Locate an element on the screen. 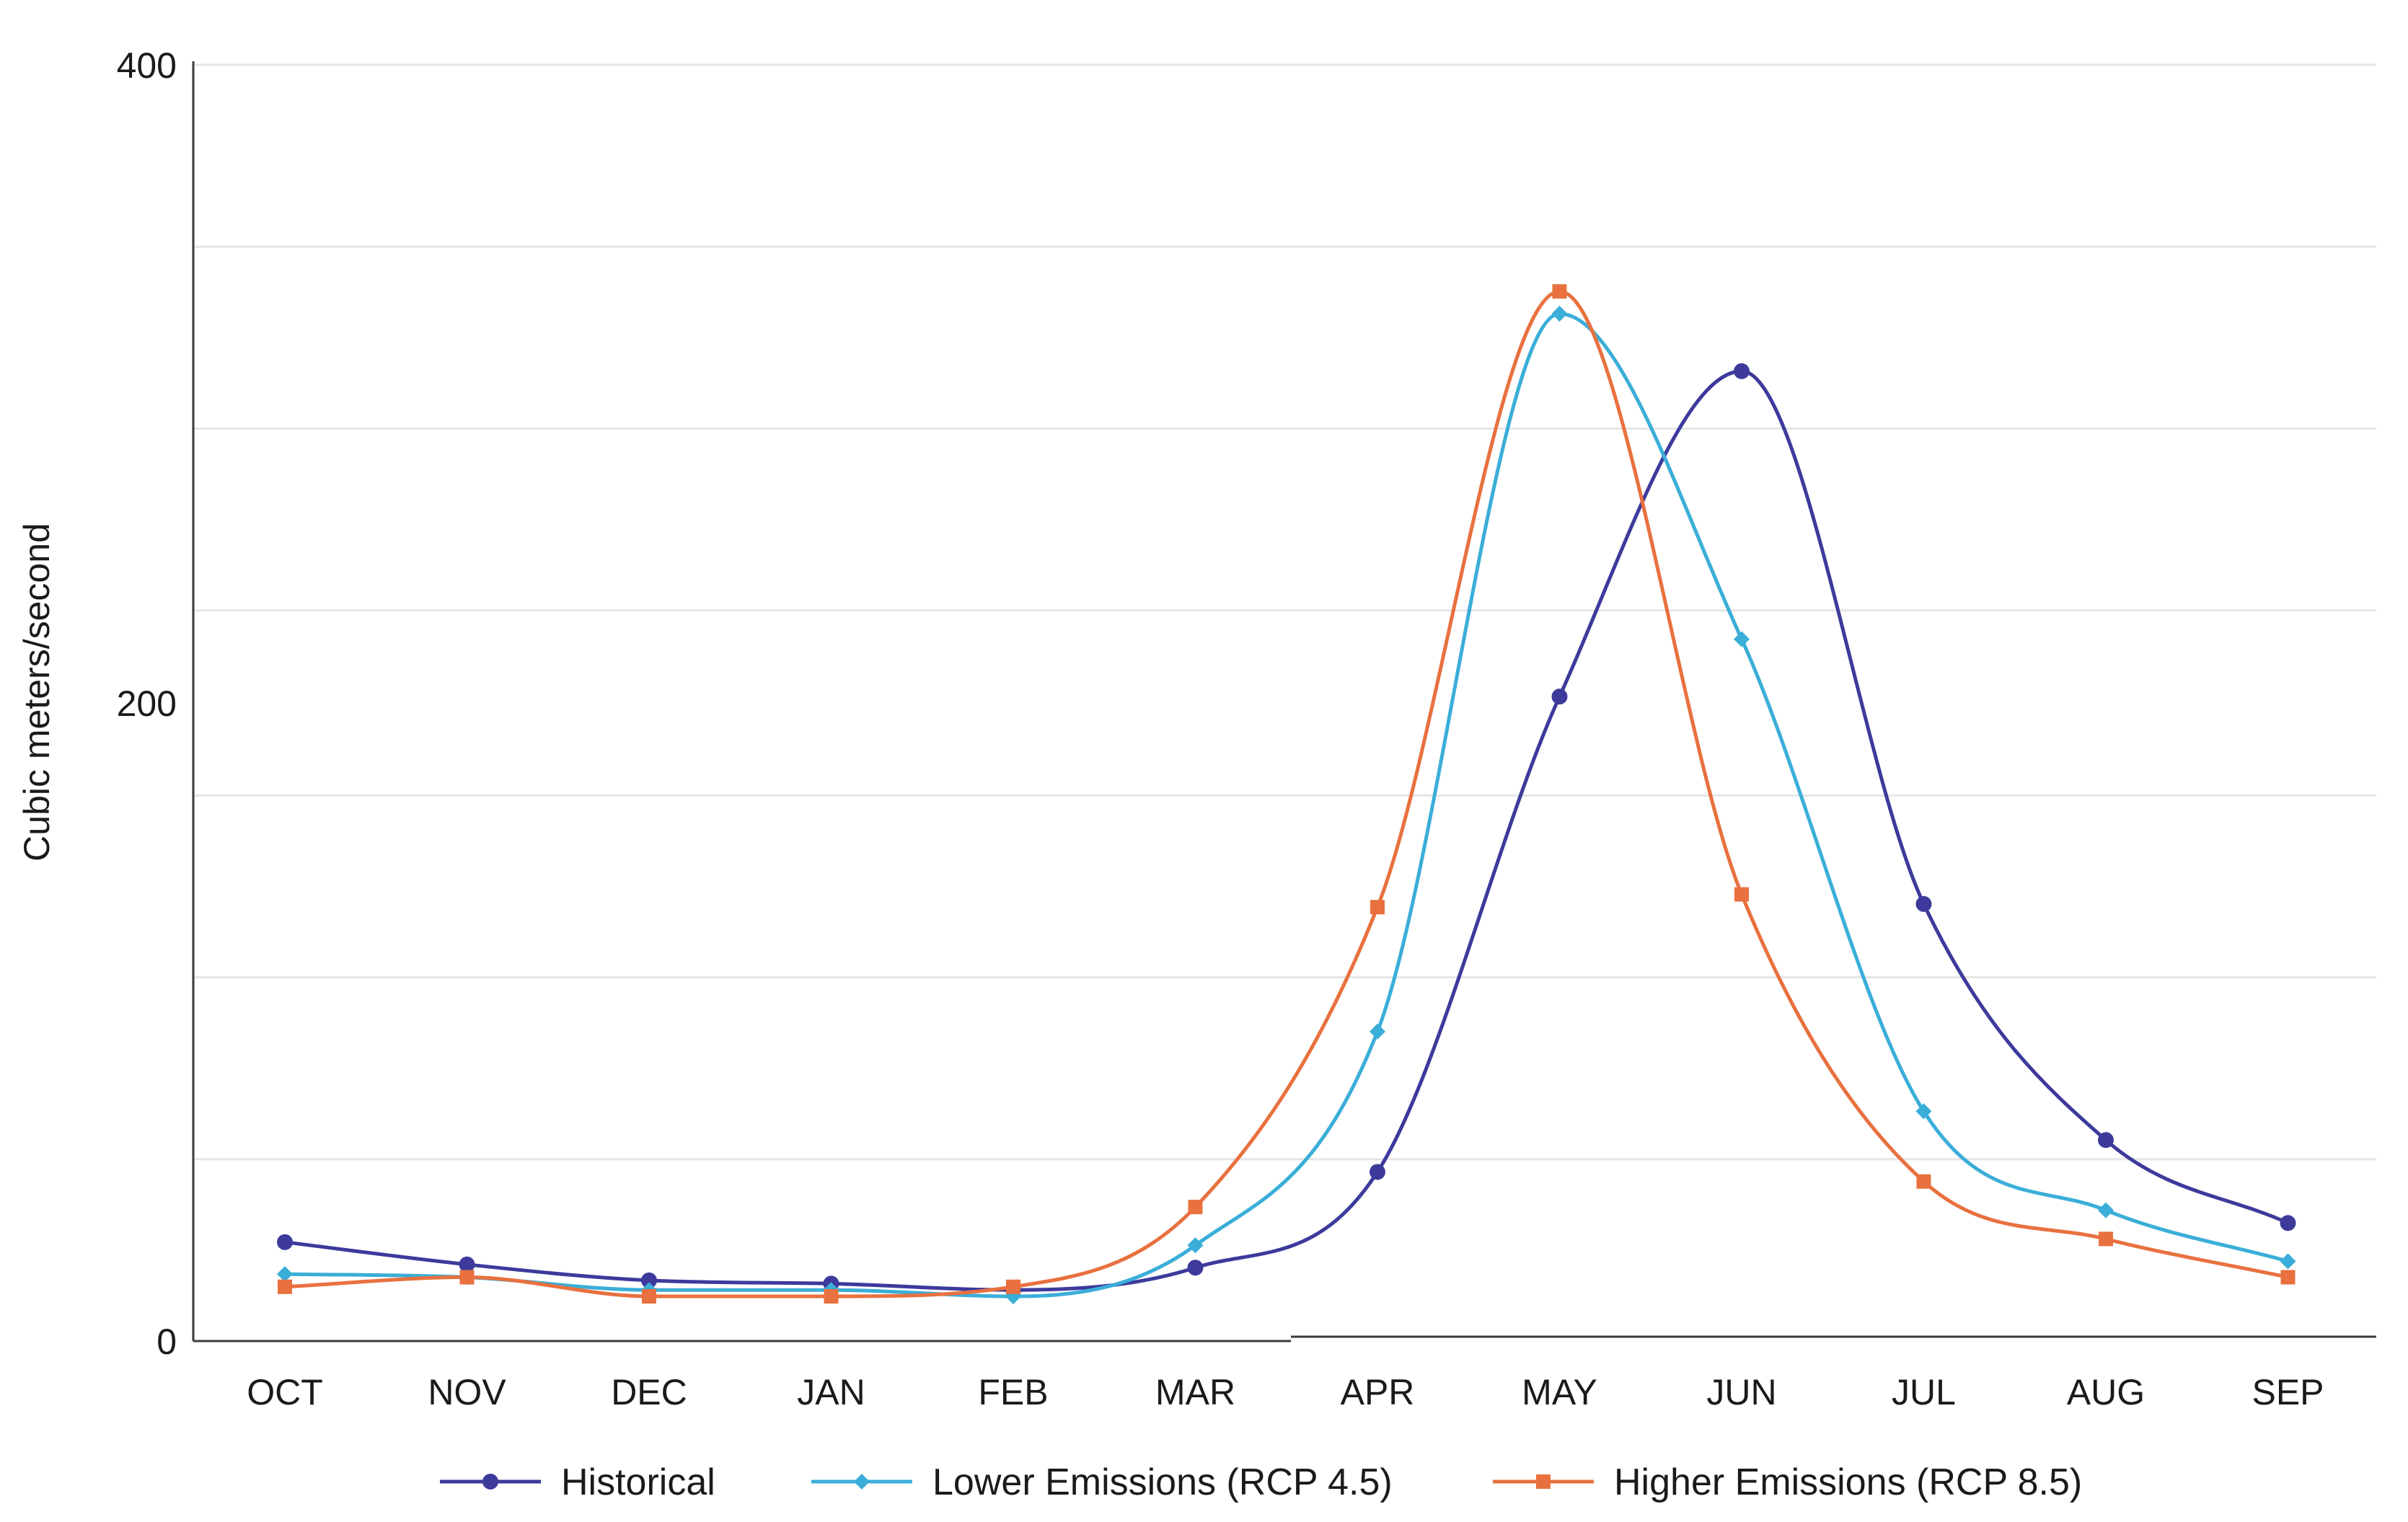 The width and height of the screenshot is (2408, 1522). y-tick-labels: 0 200 400 is located at coordinates (147, 703).